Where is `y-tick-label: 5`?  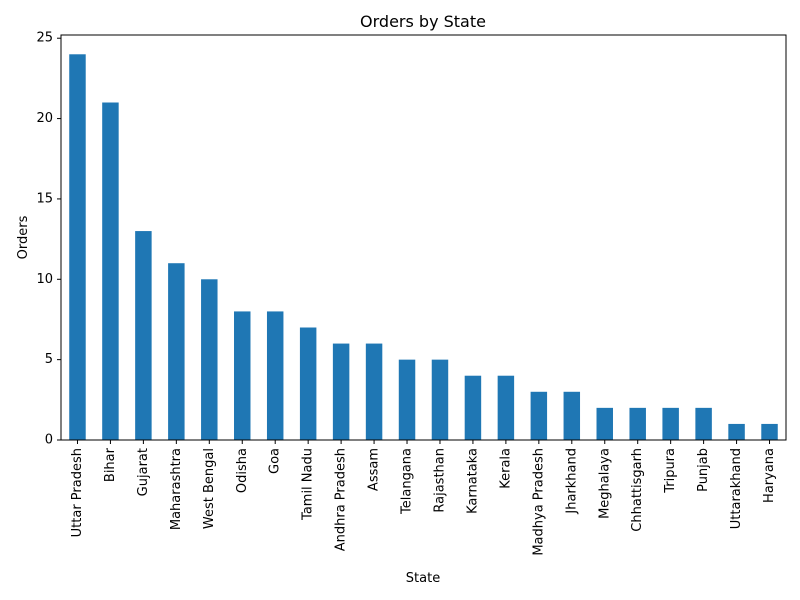
y-tick-label: 5 is located at coordinates (49, 359).